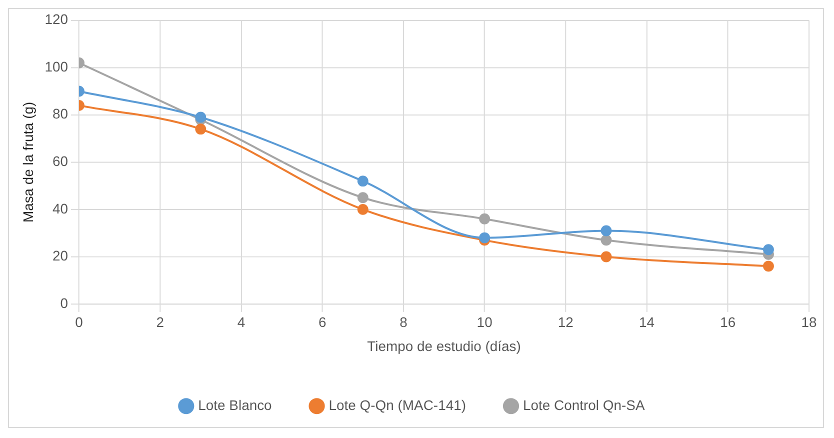  Describe the element at coordinates (647, 322) in the screenshot. I see `x-tick-label: 14` at that location.